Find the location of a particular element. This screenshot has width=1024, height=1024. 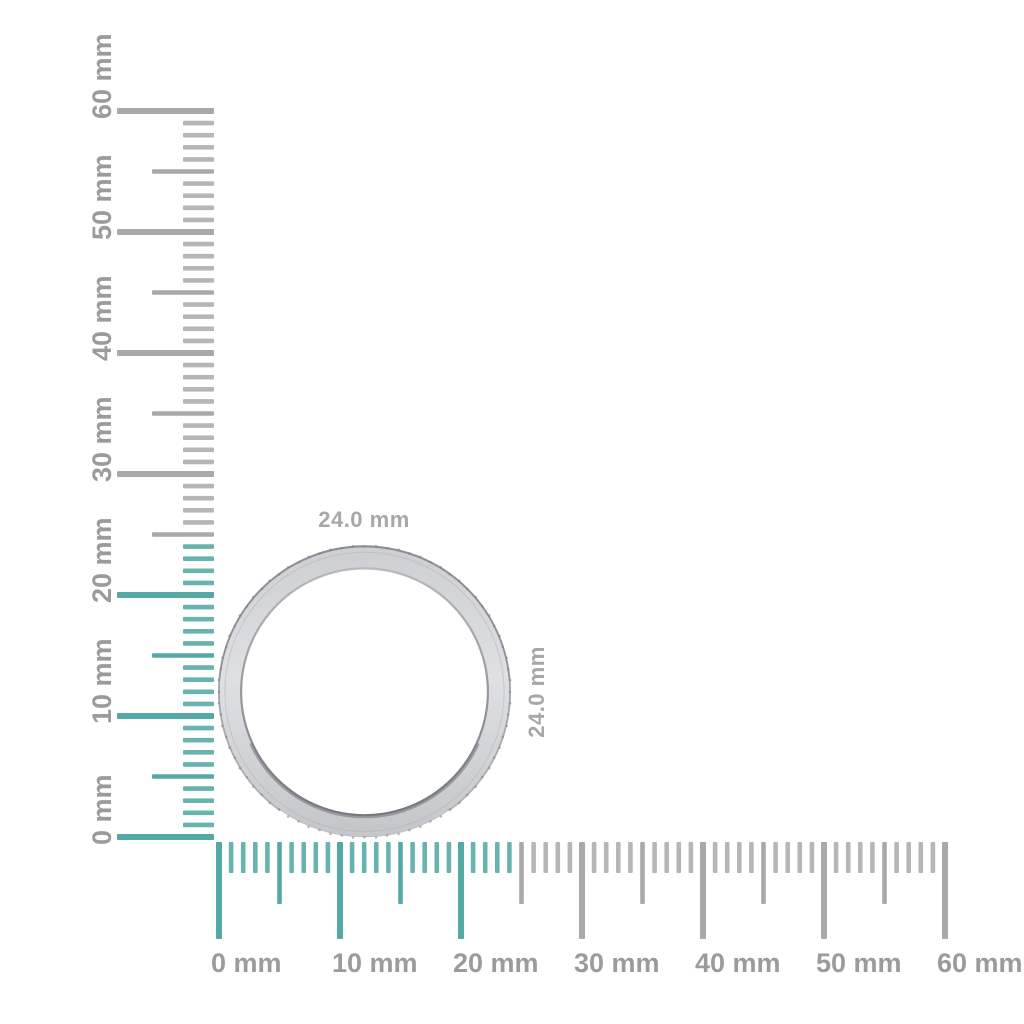

h-ruler-tick-36mm is located at coordinates (654, 857).